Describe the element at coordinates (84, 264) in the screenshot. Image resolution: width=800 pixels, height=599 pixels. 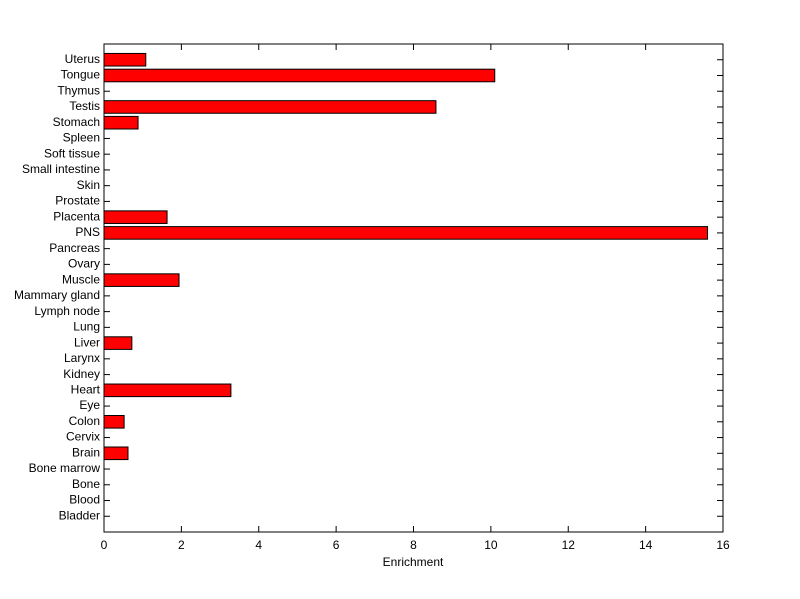
I see `y-tick-label: Ovary` at that location.